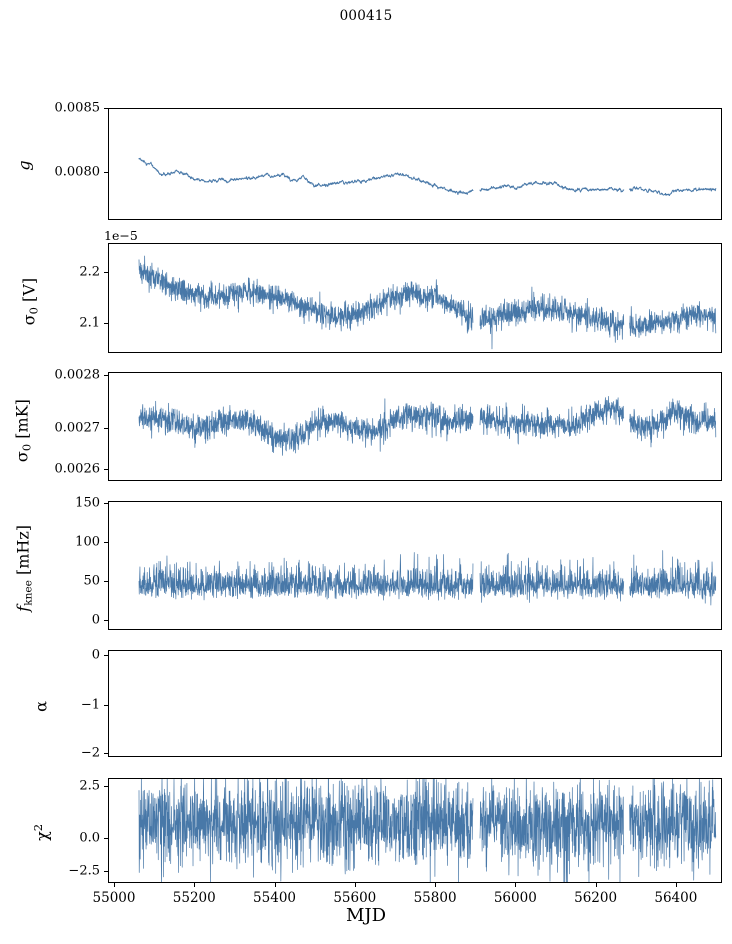 The width and height of the screenshot is (732, 944). Describe the element at coordinates (676, 898) in the screenshot. I see `xtick-label-7: 56400` at that location.